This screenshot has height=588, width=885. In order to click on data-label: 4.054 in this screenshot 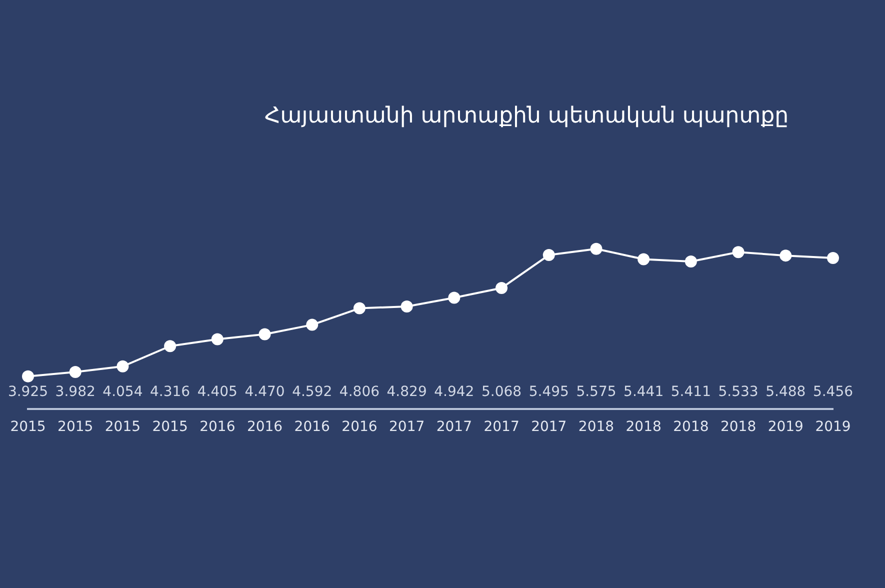, I will do `click(122, 392)`.